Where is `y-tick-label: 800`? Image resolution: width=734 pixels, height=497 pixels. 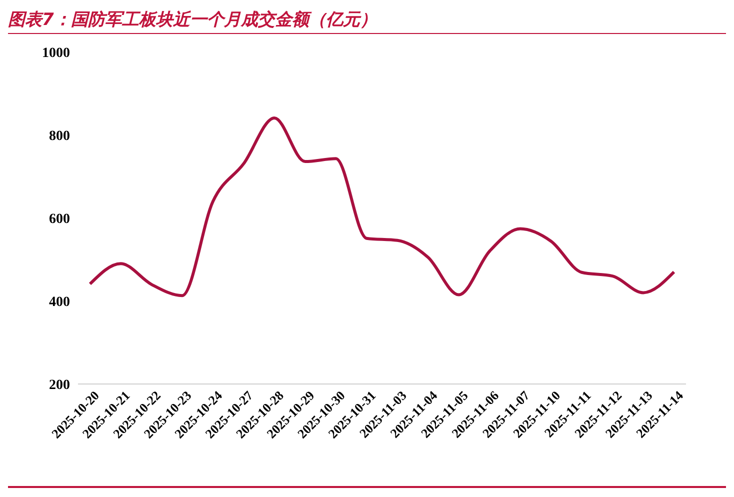
y-tick-label: 800 is located at coordinates (59, 136).